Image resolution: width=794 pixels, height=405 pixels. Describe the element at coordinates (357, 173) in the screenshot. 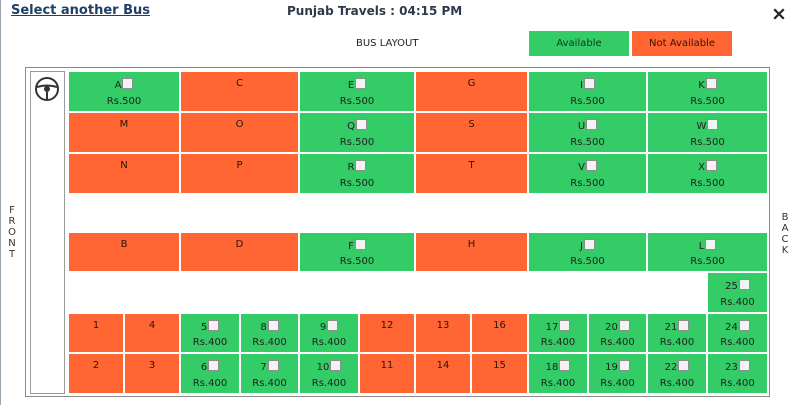

I see `seat-r: R Rs.500` at that location.